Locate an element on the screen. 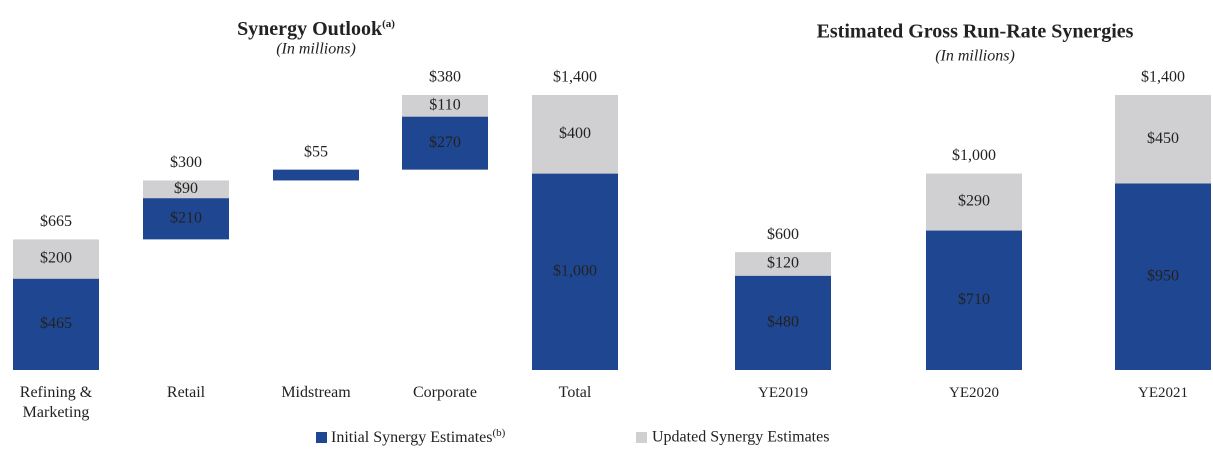 This screenshot has height=449, width=1213. value-label: $465 is located at coordinates (56, 323).